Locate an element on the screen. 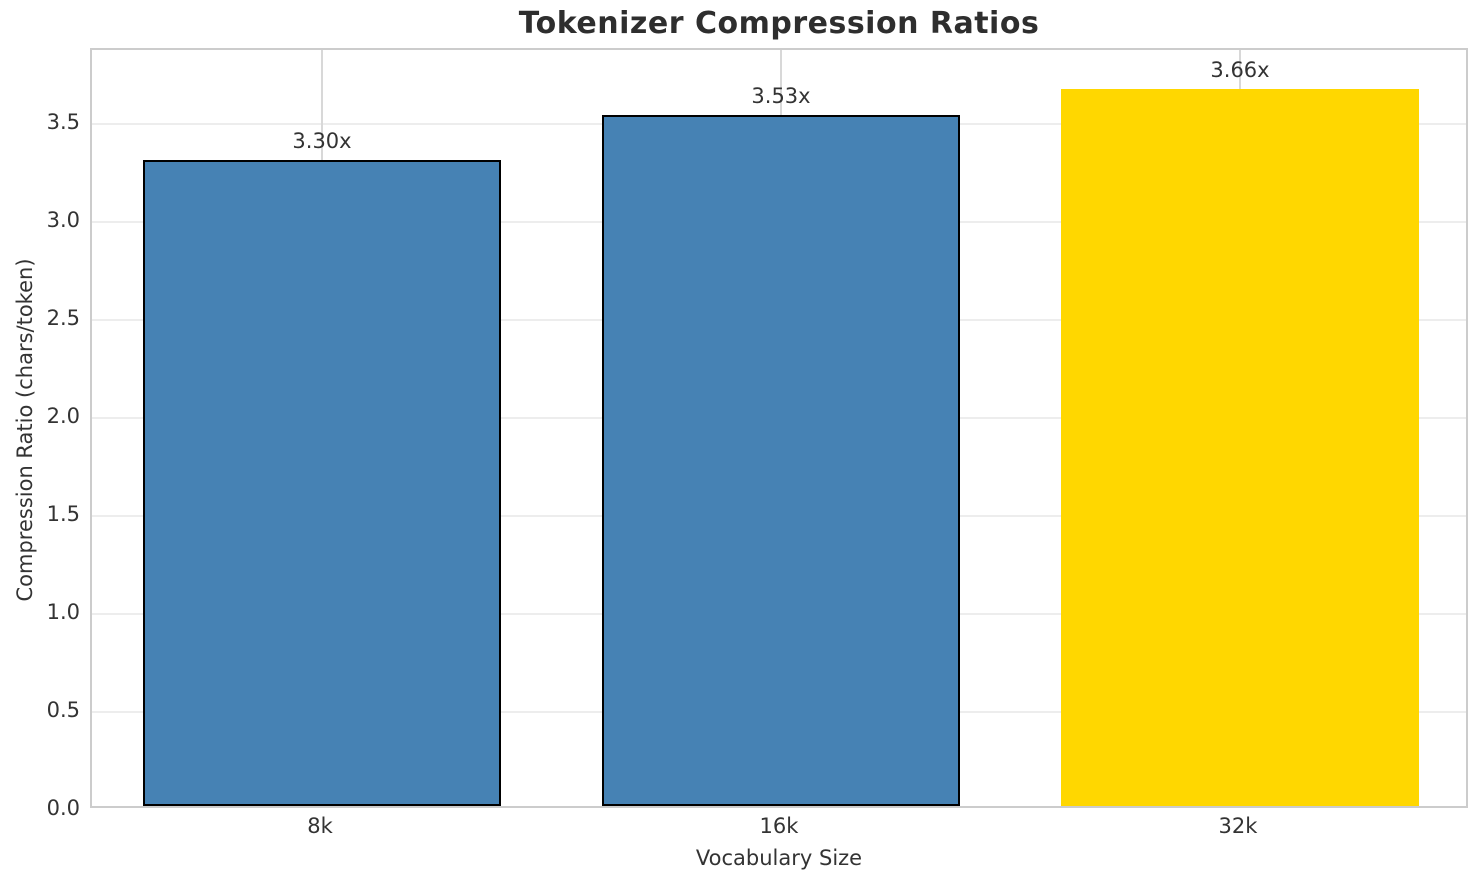  x-tick-label-32k: 32k is located at coordinates (1238, 826).